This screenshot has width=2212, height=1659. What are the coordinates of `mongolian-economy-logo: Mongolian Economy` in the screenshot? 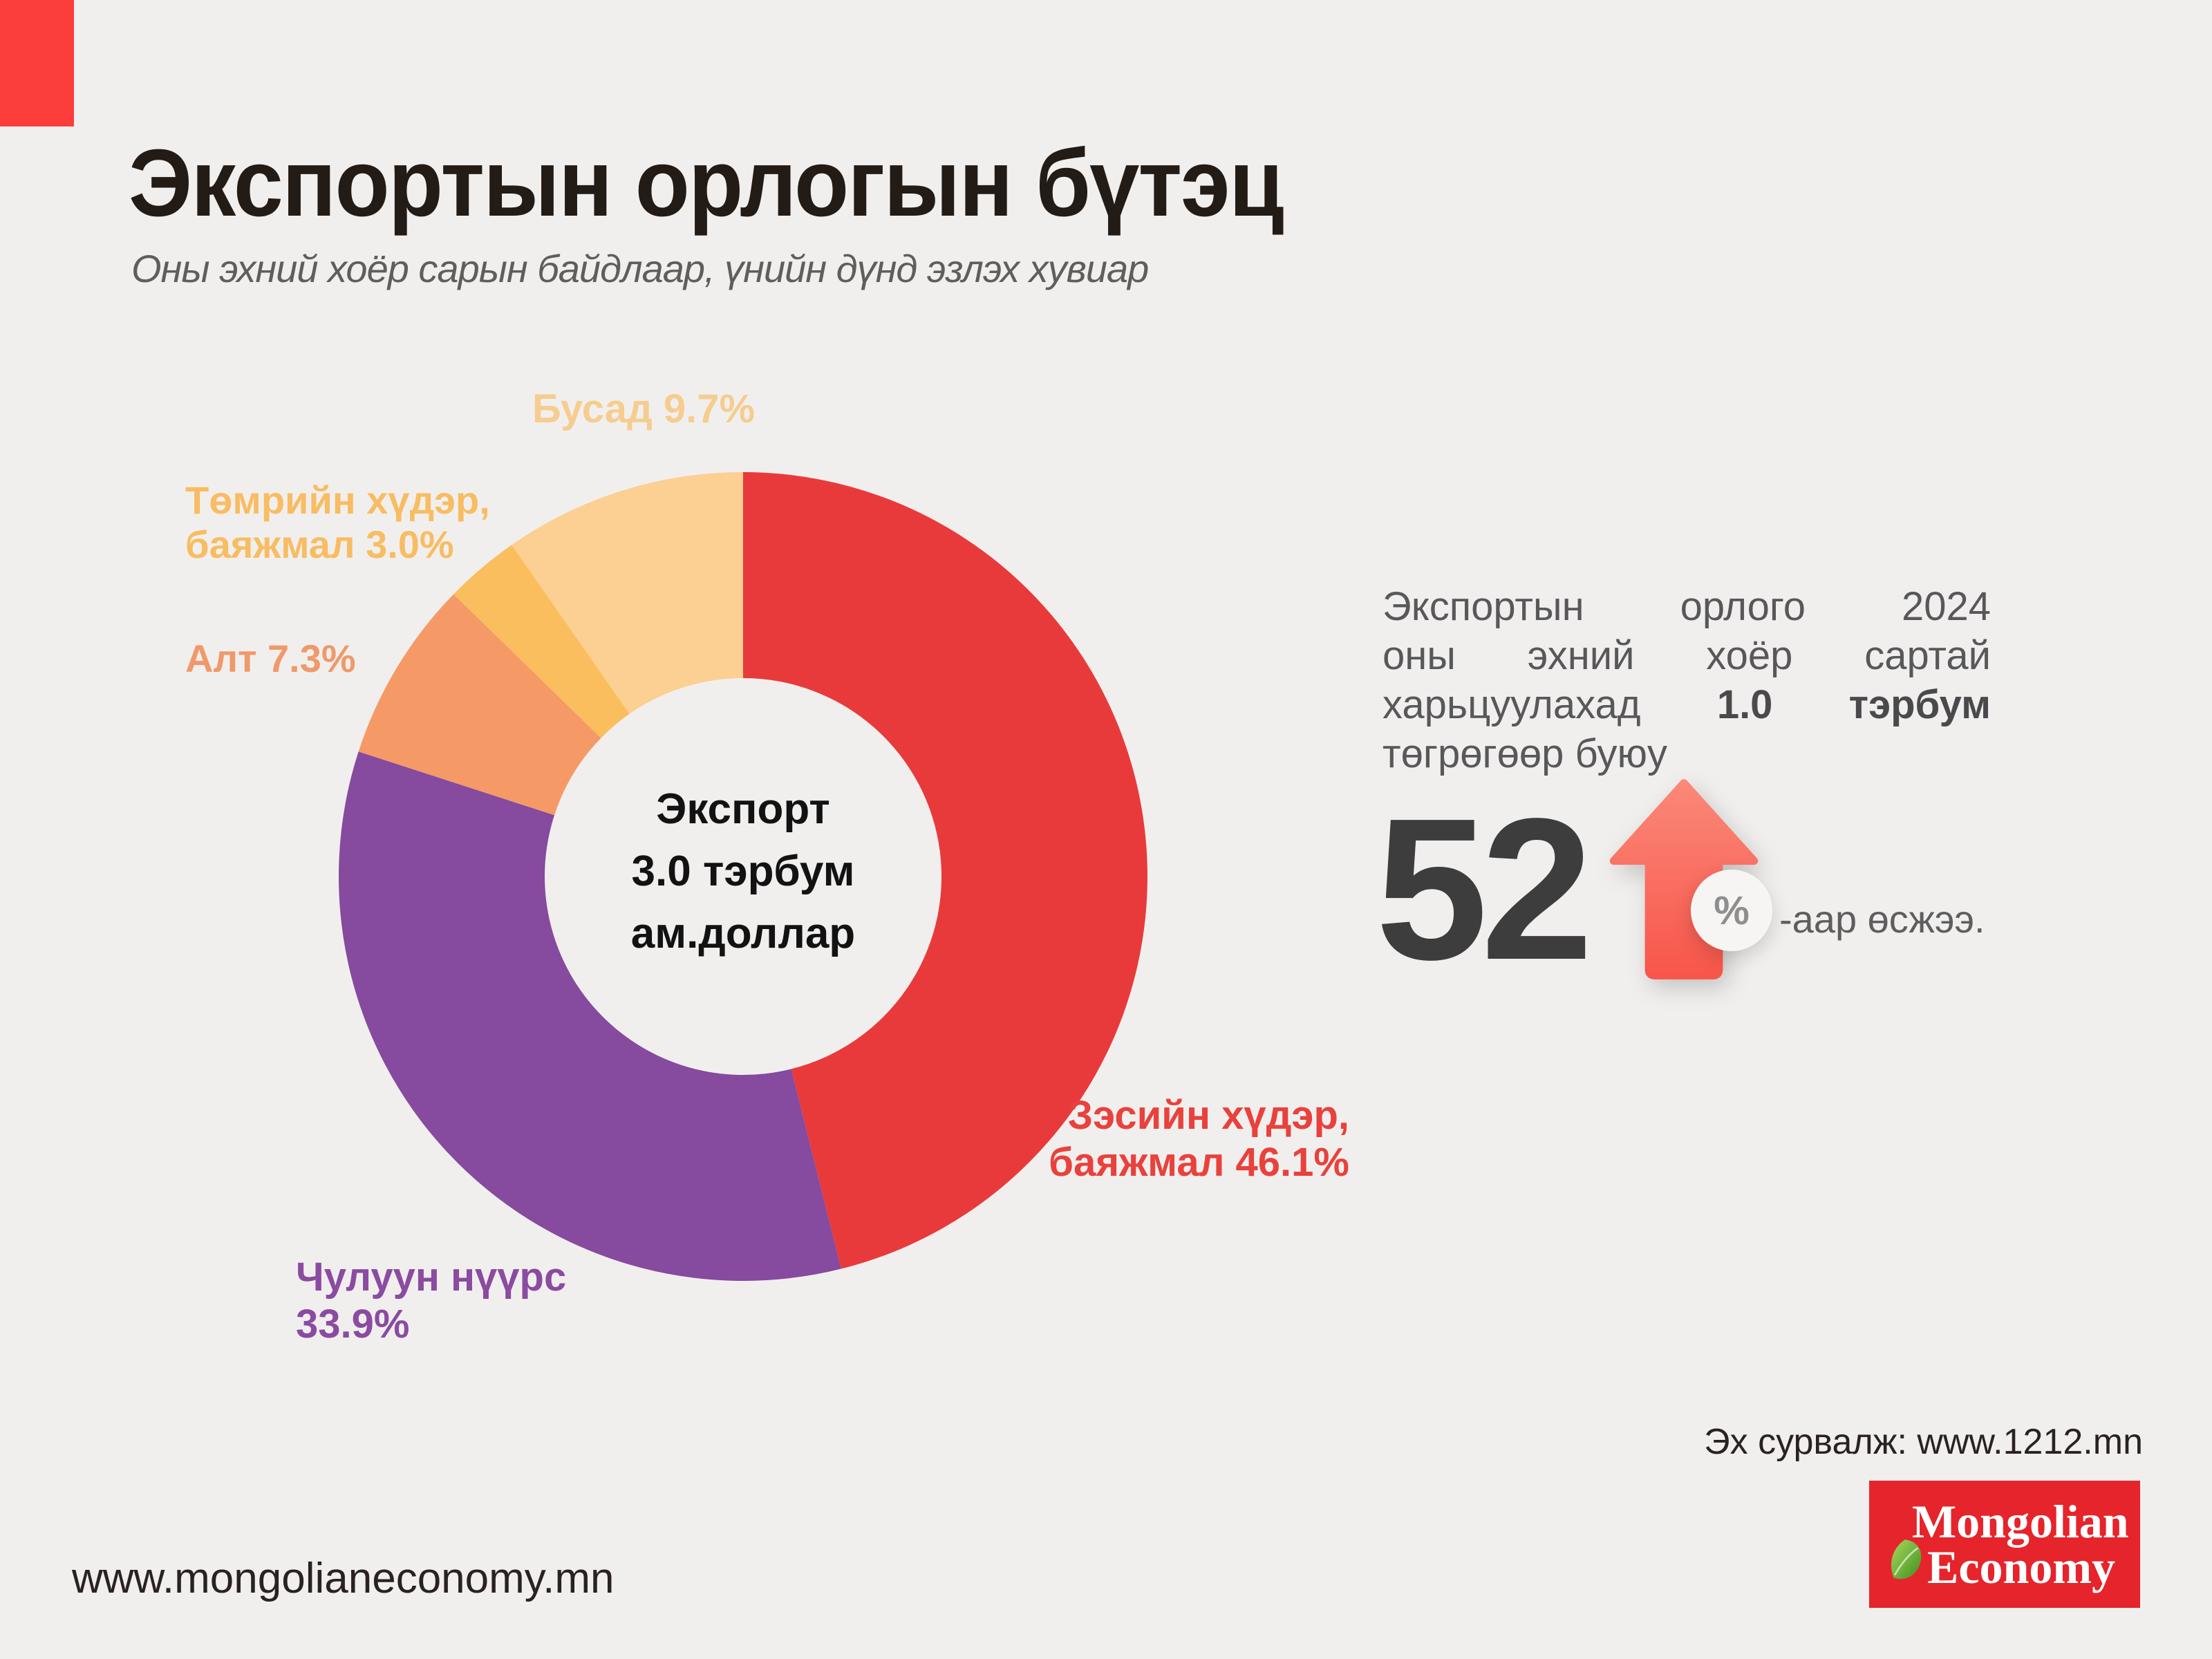 It's located at (2004, 1544).